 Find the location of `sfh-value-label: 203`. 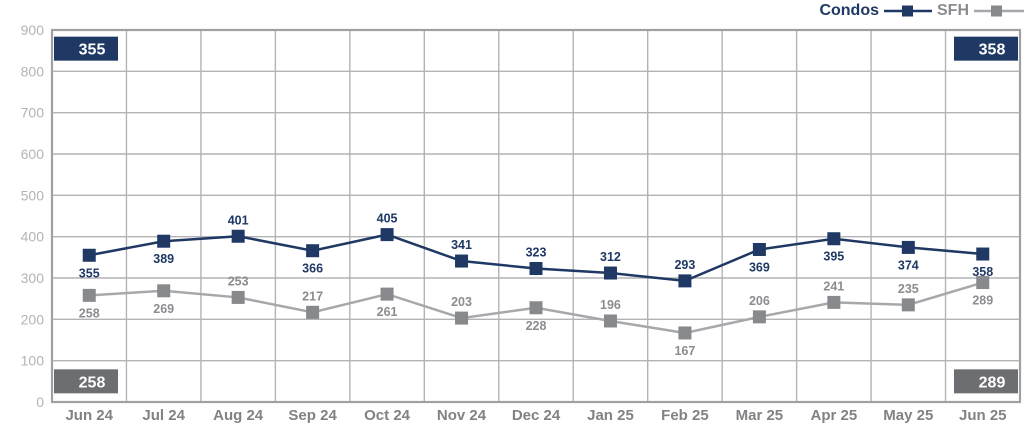

sfh-value-label: 203 is located at coordinates (461, 302).